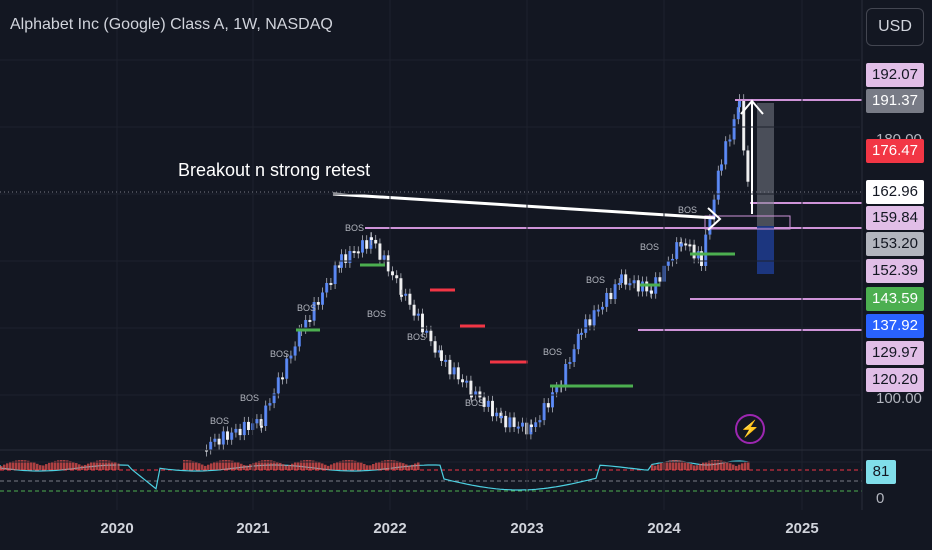 The height and width of the screenshot is (550, 932). I want to click on oscillator-pane, so click(431, 476).